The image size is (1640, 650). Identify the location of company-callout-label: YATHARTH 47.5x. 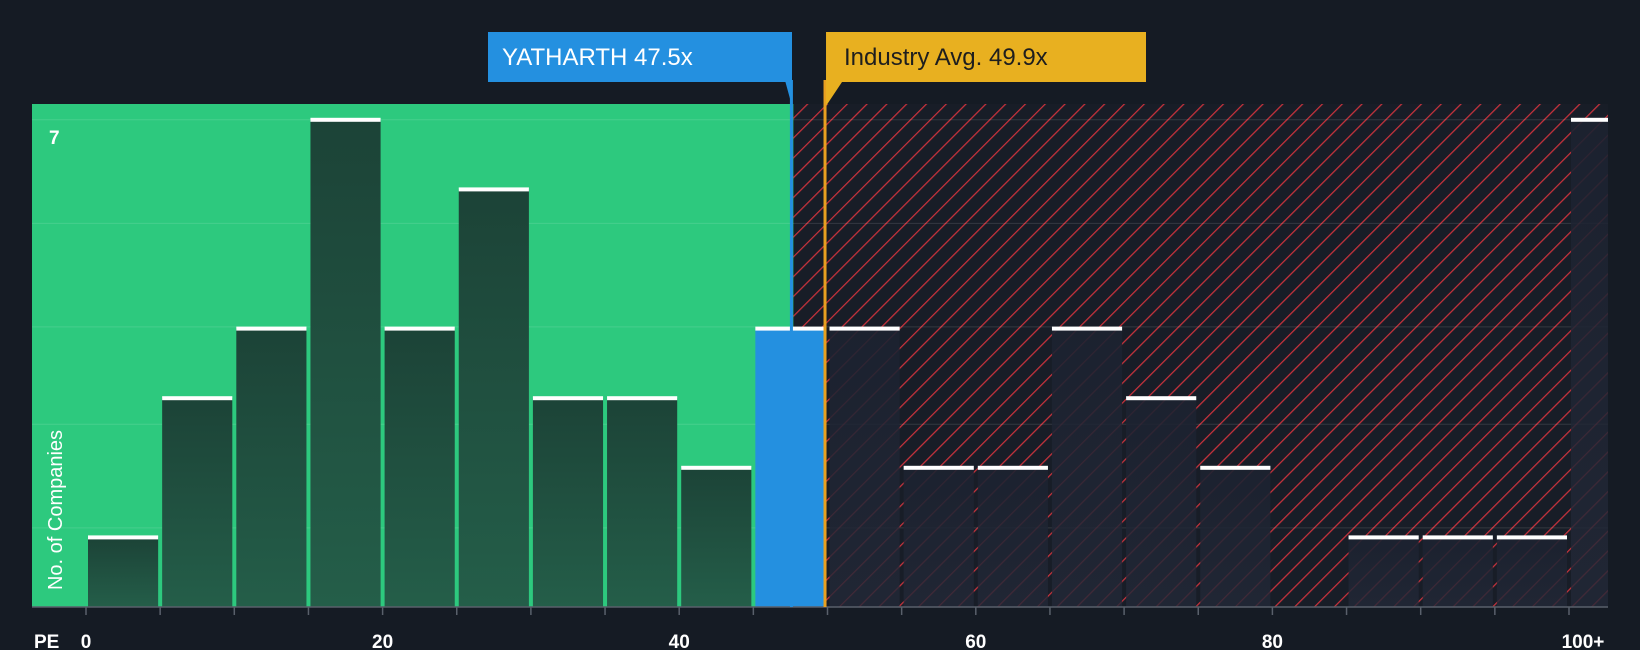
(597, 57).